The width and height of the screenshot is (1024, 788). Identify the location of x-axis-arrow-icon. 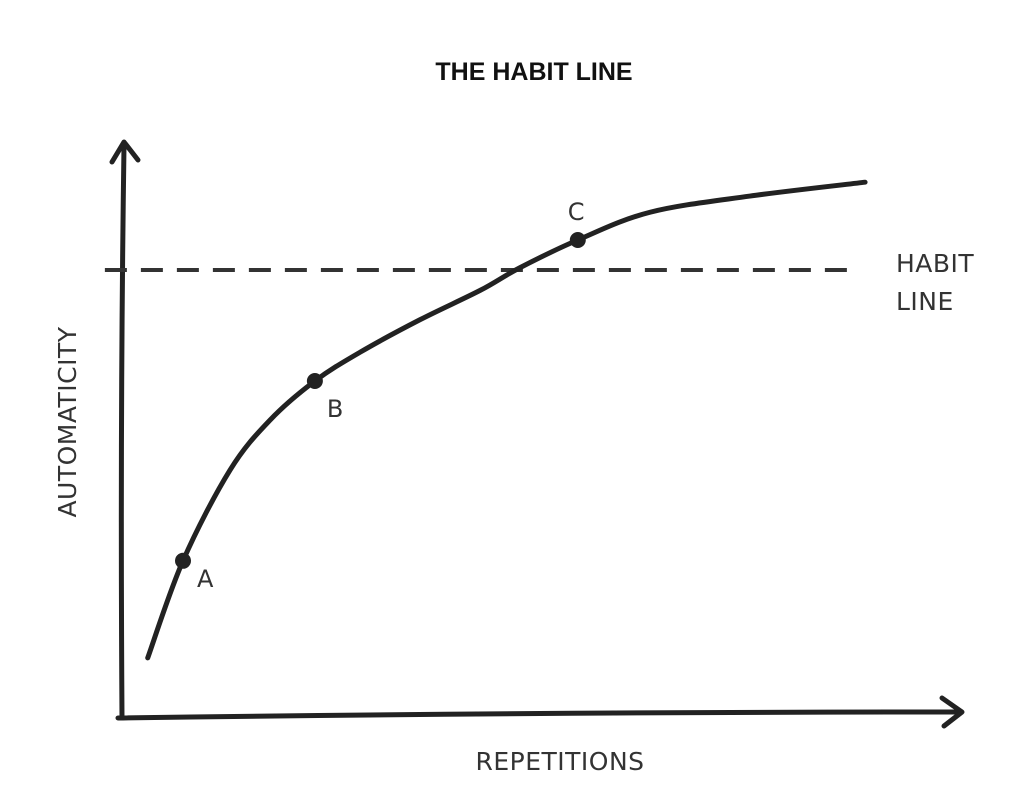
(952, 712).